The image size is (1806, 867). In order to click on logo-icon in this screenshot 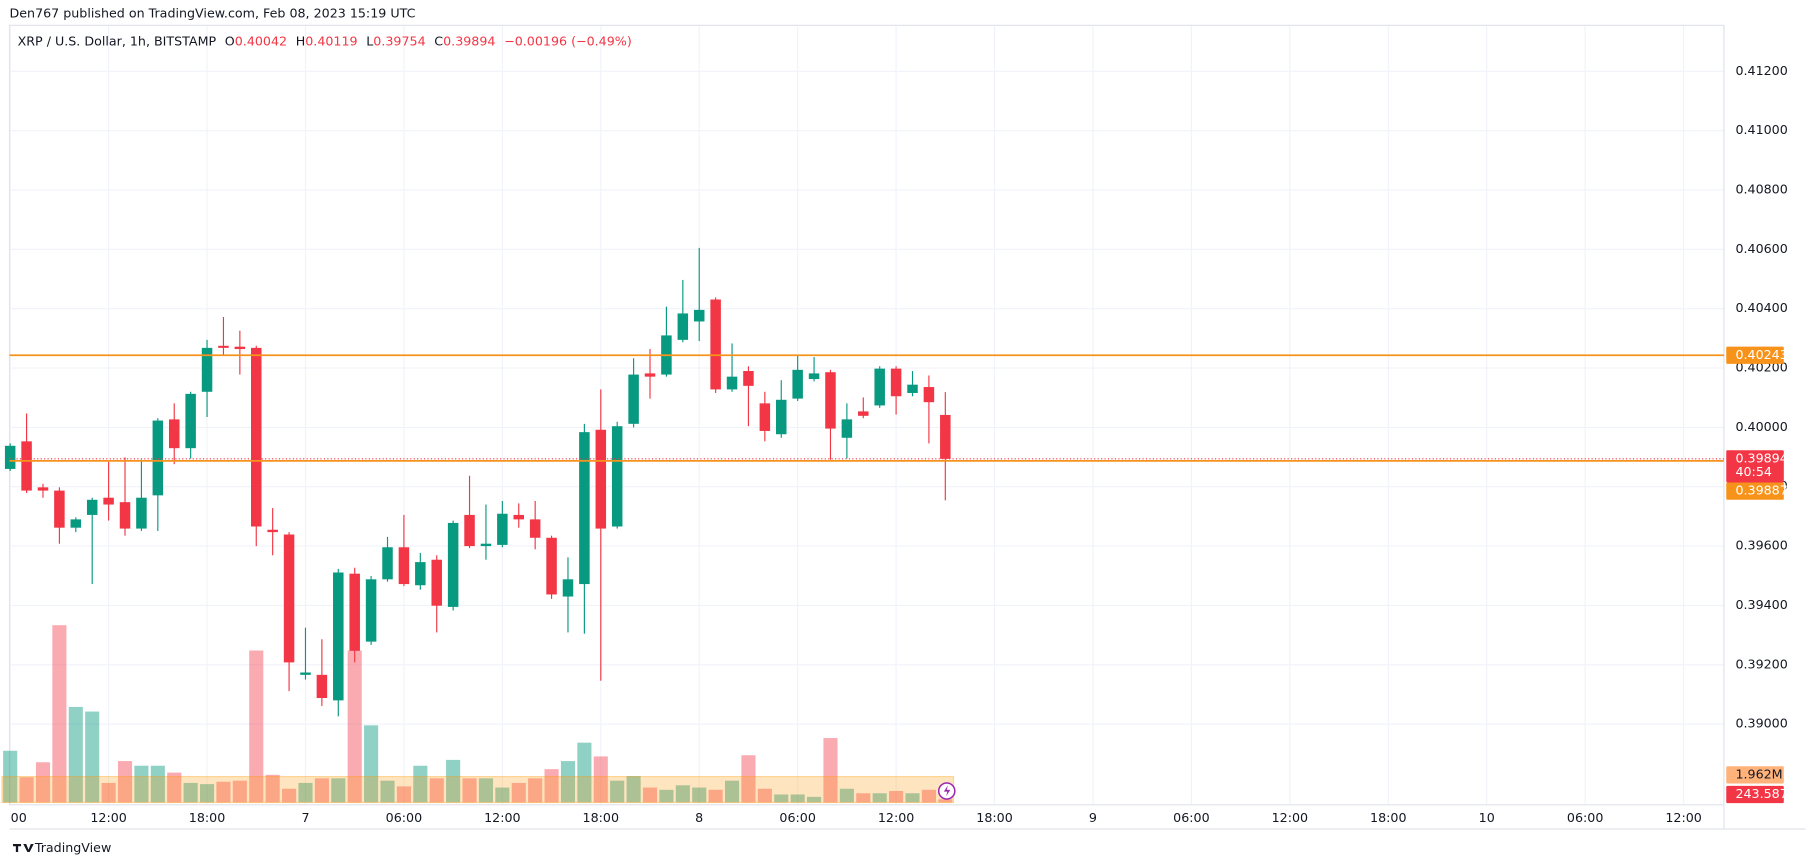, I will do `click(23, 848)`.